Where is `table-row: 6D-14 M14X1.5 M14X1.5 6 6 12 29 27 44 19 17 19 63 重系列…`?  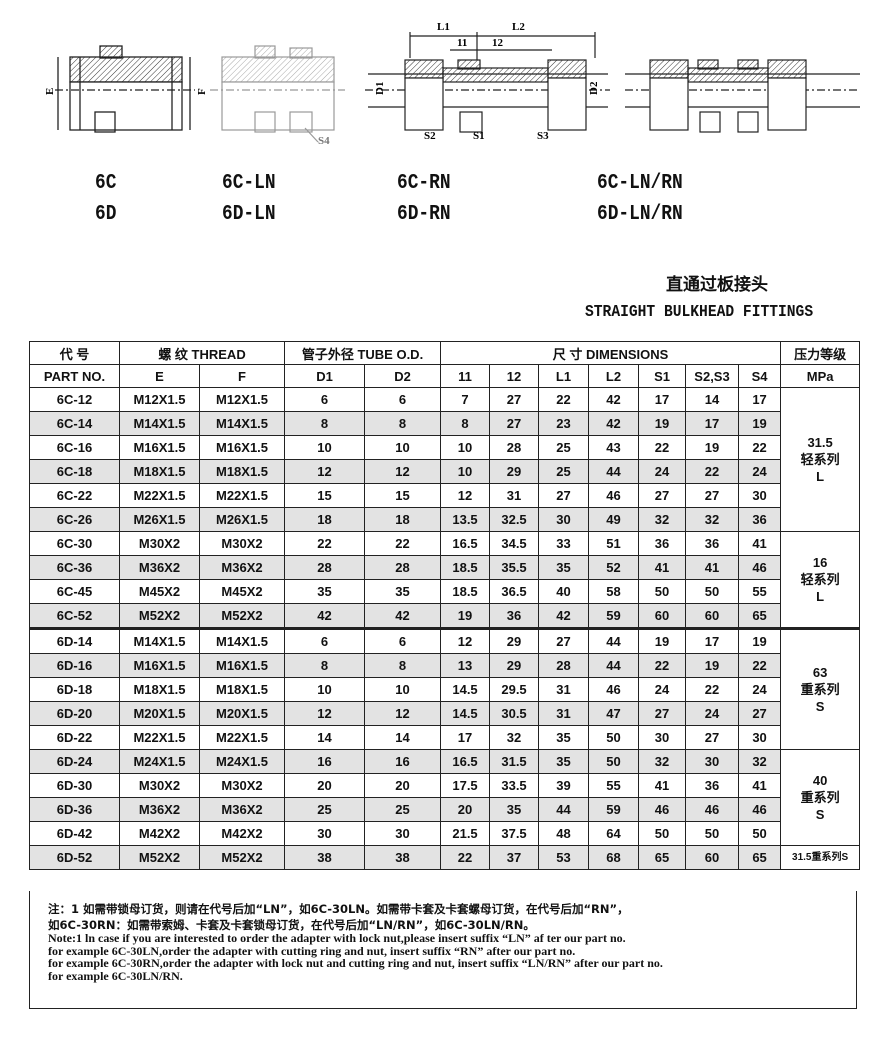 table-row: 6D-14 M14X1.5 M14X1.5 6 6 12 29 27 44 19 17 19 63 重系列… is located at coordinates (445, 688).